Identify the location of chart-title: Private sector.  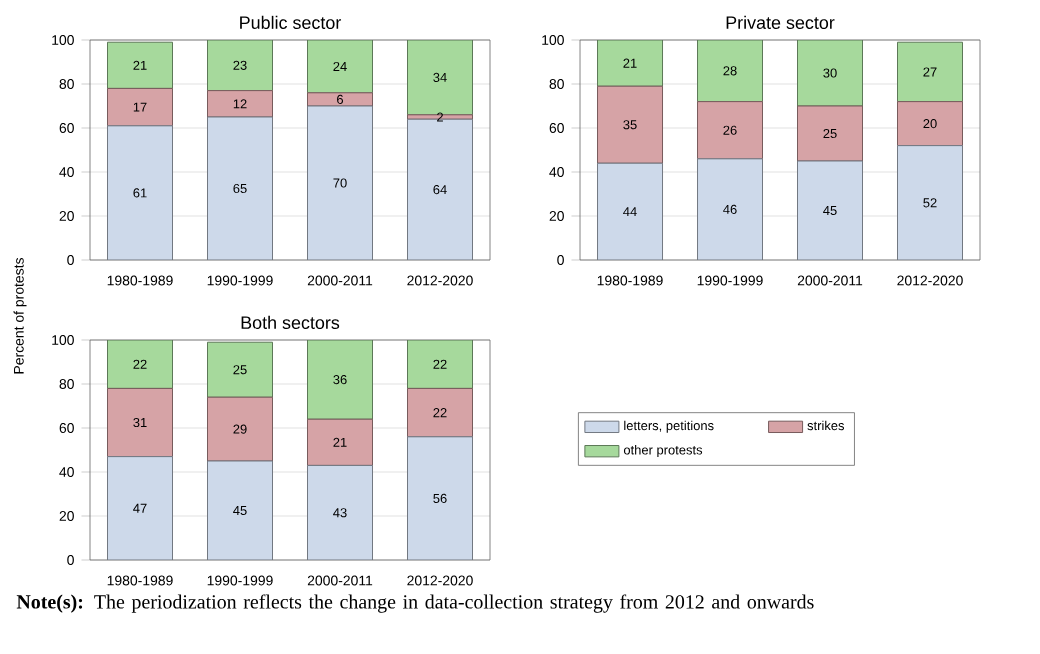
(780, 22).